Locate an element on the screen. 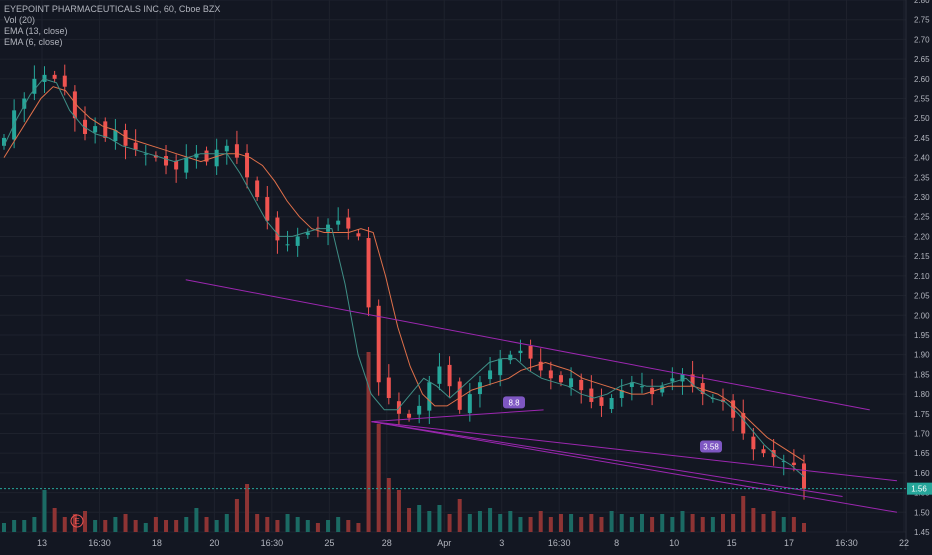 This screenshot has width=932, height=555. last-price-label: 1.56 is located at coordinates (919, 489).